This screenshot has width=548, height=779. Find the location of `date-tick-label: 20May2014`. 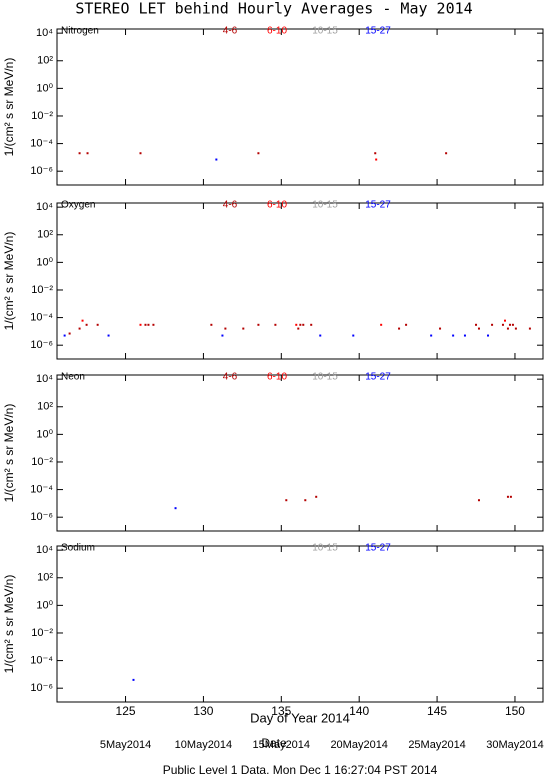

date-tick-label: 20May2014 is located at coordinates (359, 745).